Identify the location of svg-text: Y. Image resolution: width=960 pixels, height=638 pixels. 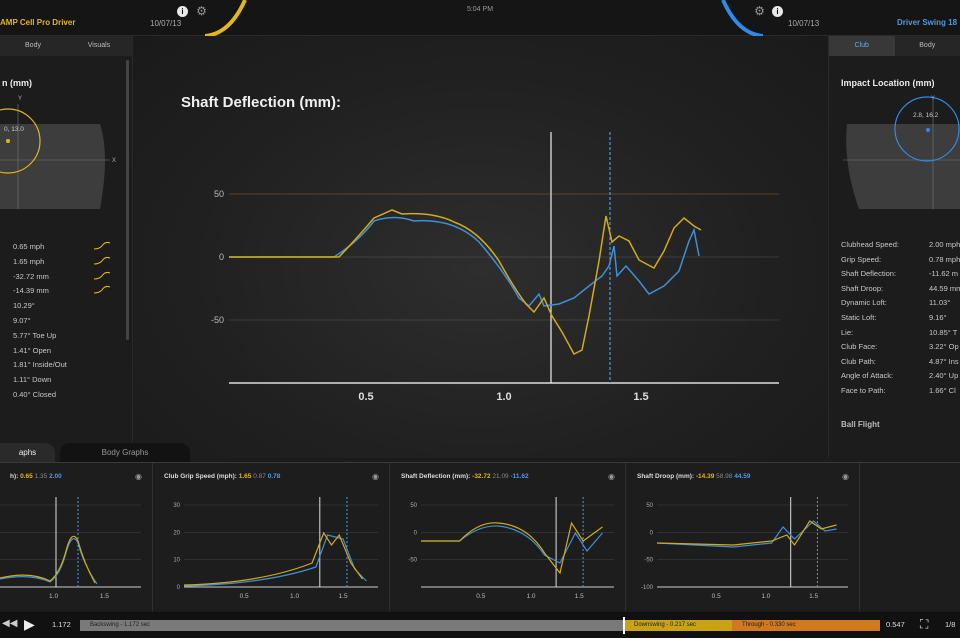
(933, 99).